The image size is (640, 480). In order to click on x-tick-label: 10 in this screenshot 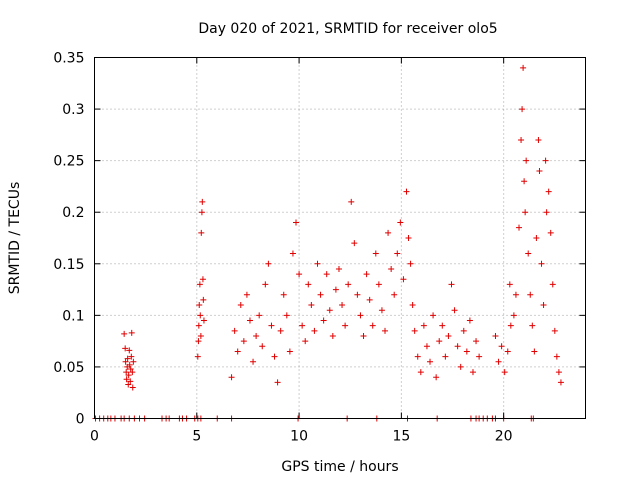, I will do `click(299, 437)`.